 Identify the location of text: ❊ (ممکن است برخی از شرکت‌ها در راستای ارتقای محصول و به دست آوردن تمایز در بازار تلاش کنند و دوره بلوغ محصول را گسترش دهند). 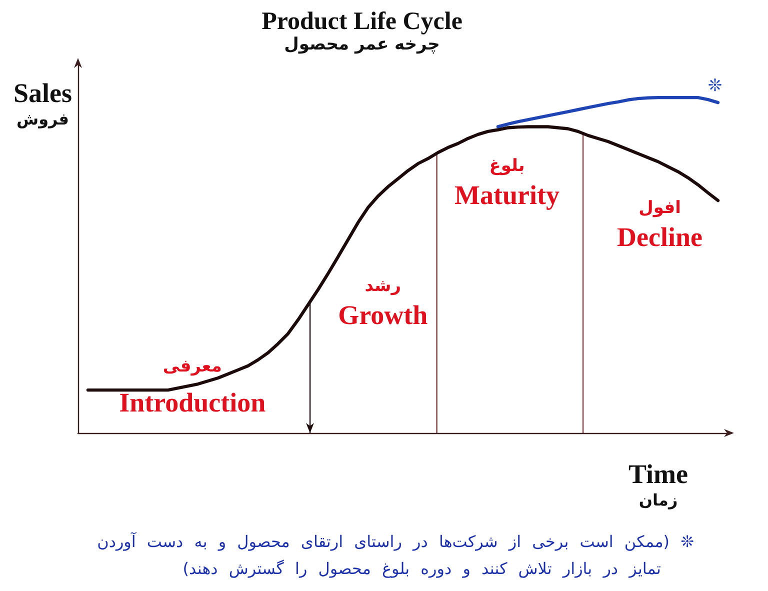
(395, 555).